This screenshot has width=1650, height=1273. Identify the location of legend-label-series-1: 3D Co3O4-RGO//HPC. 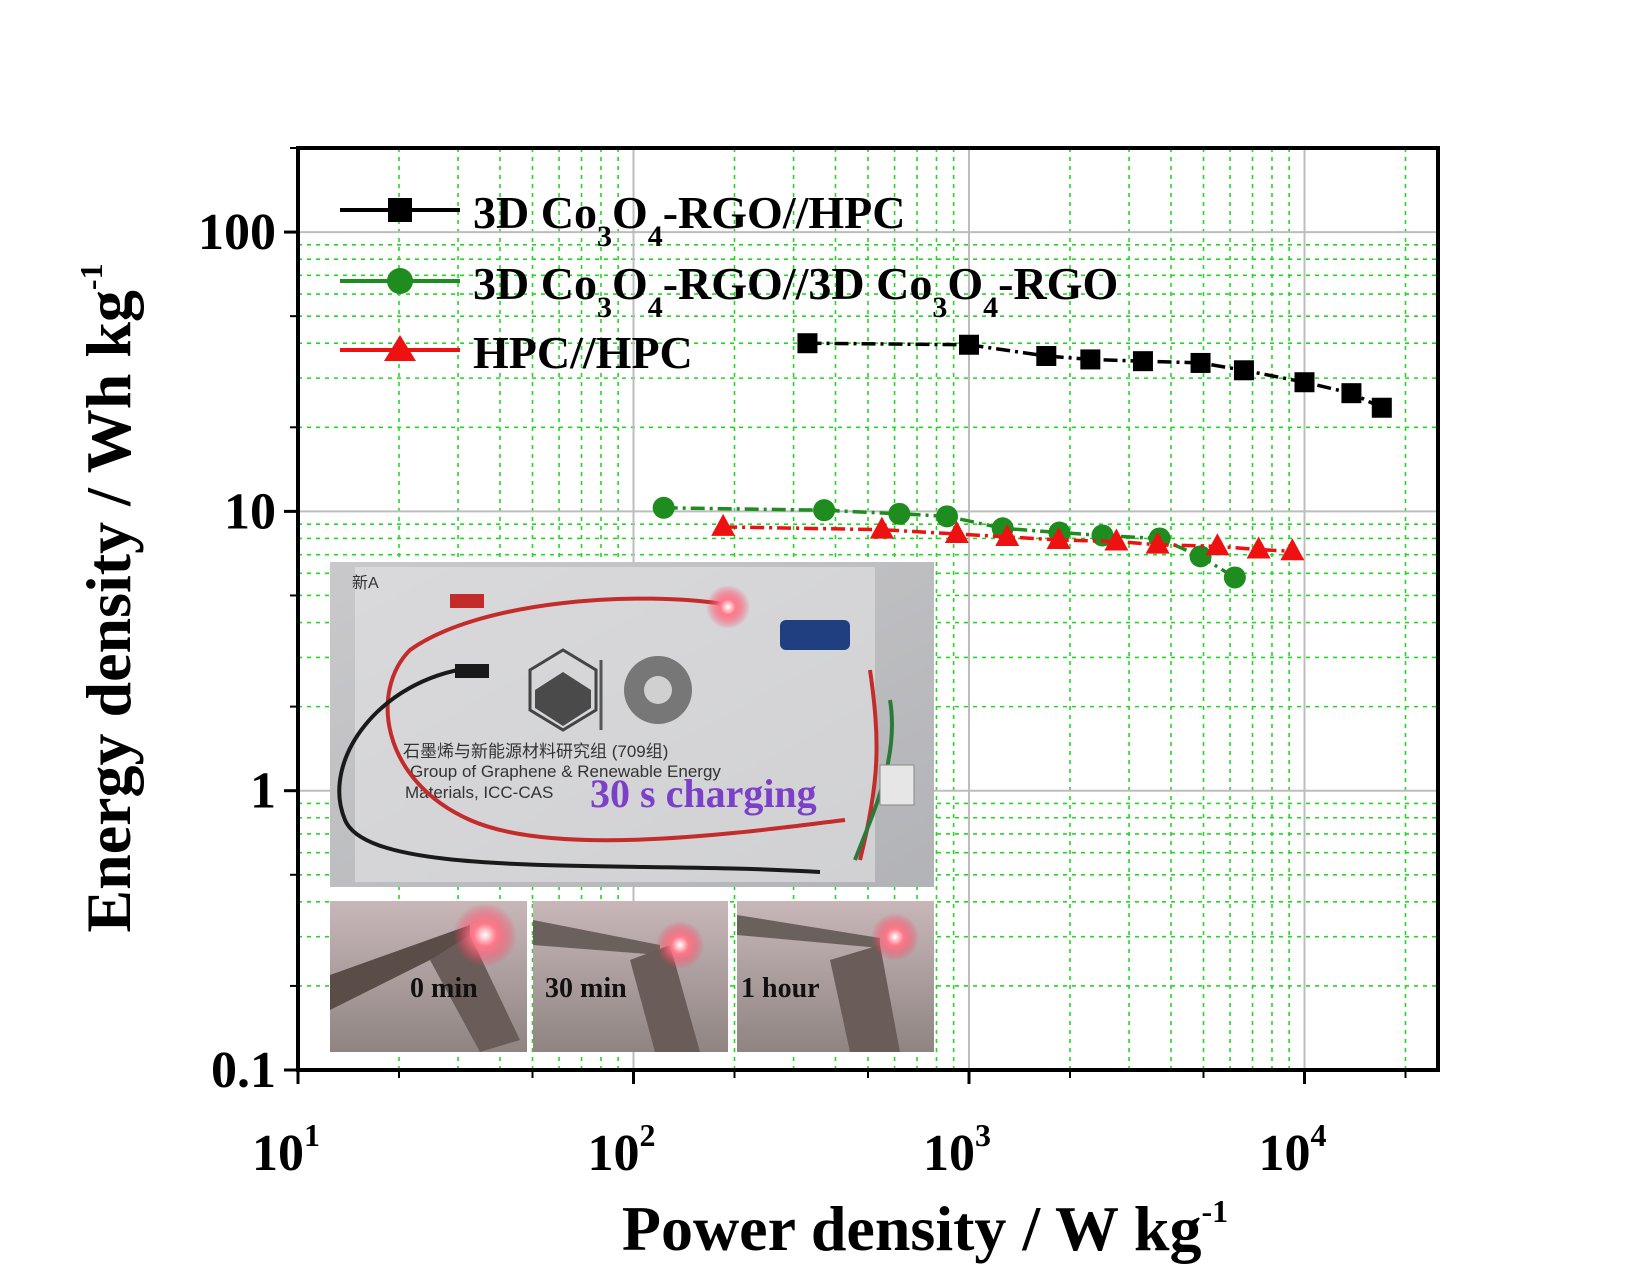
(689, 220).